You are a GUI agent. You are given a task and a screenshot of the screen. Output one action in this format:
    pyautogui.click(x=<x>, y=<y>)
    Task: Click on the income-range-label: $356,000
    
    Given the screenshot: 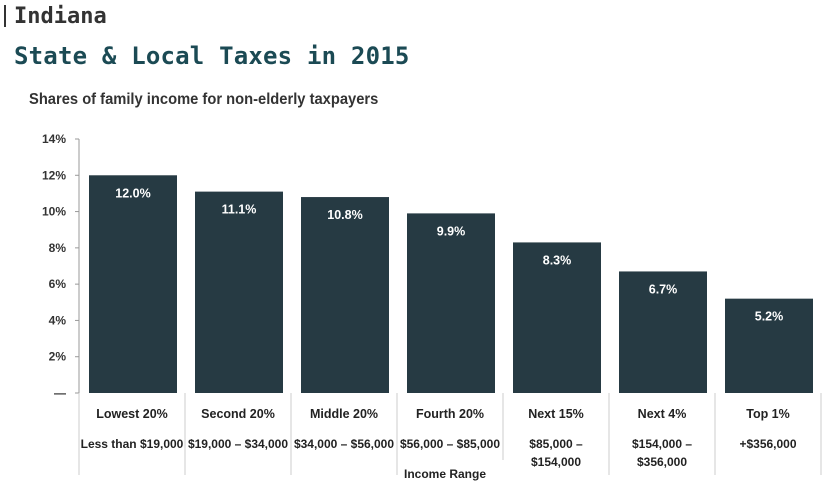 What is the action you would take?
    pyautogui.click(x=662, y=462)
    